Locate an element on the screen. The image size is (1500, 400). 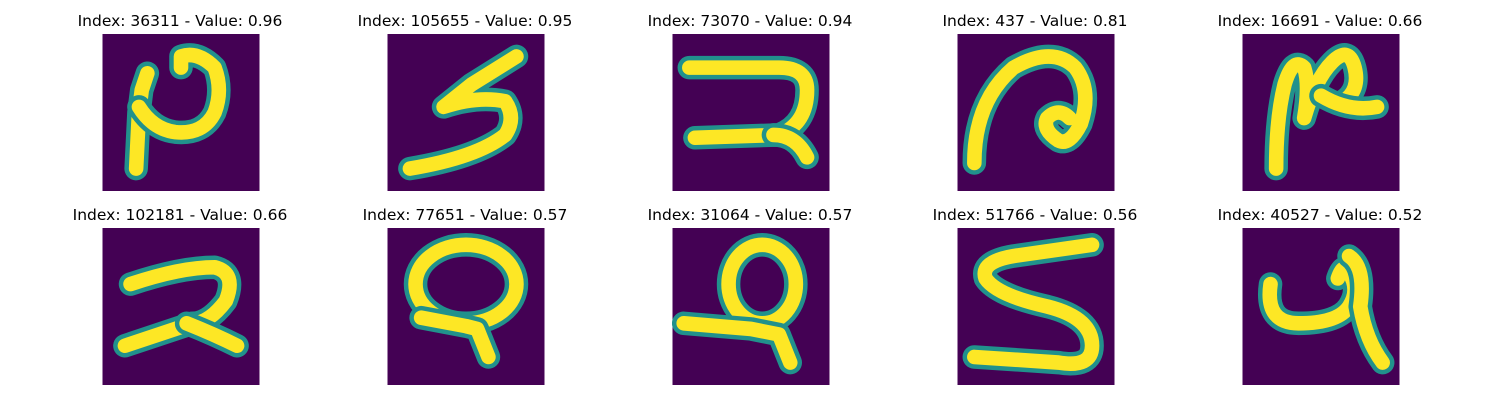
panel-title: Index: 36311 - Value: 0.96 is located at coordinates (180, 21).